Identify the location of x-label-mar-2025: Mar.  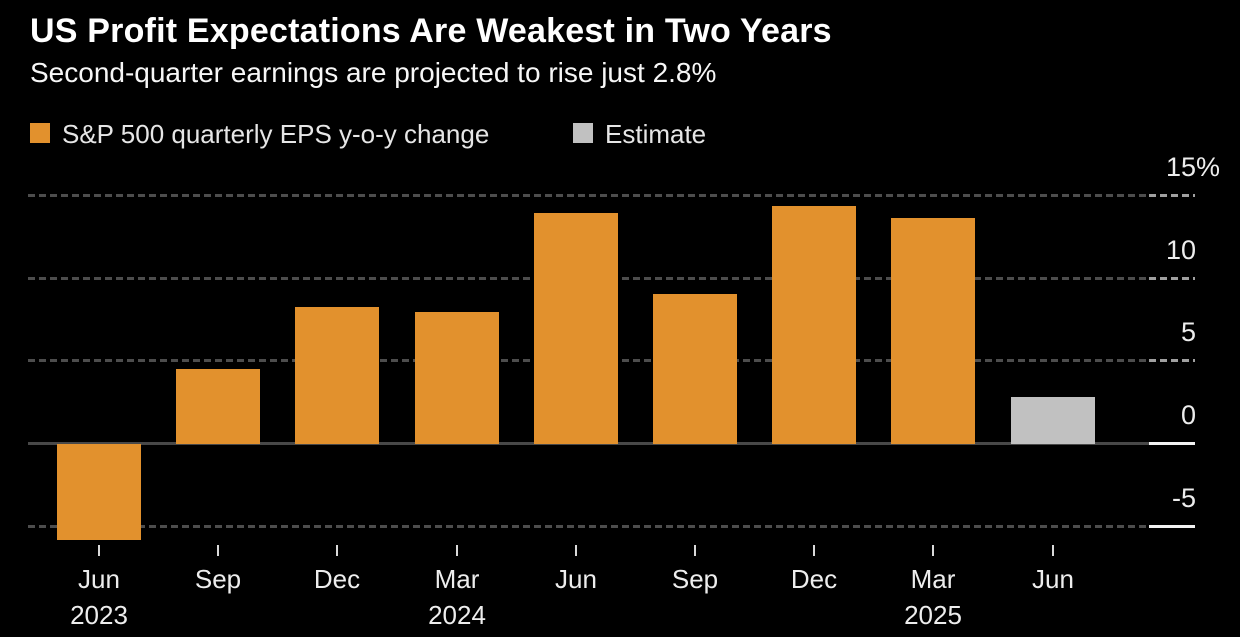
(933, 579).